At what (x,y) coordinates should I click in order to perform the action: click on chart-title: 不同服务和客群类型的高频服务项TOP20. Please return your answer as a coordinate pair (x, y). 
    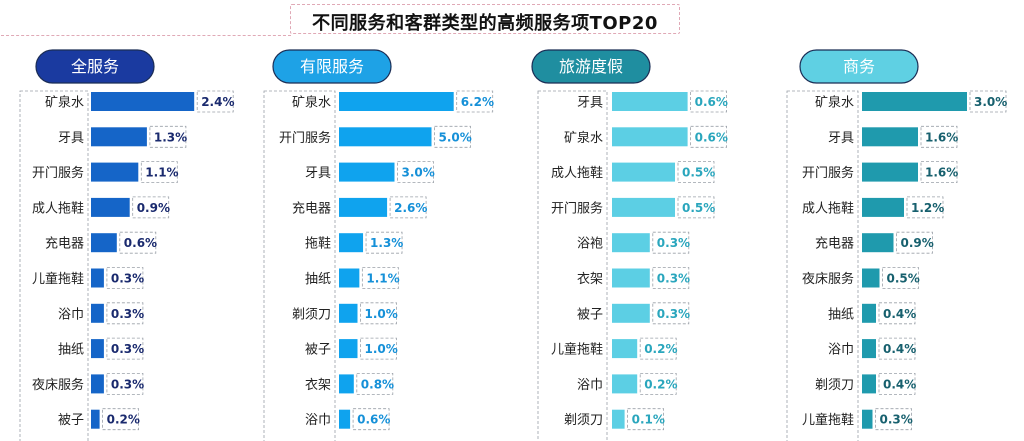
    Looking at the image, I should click on (485, 23).